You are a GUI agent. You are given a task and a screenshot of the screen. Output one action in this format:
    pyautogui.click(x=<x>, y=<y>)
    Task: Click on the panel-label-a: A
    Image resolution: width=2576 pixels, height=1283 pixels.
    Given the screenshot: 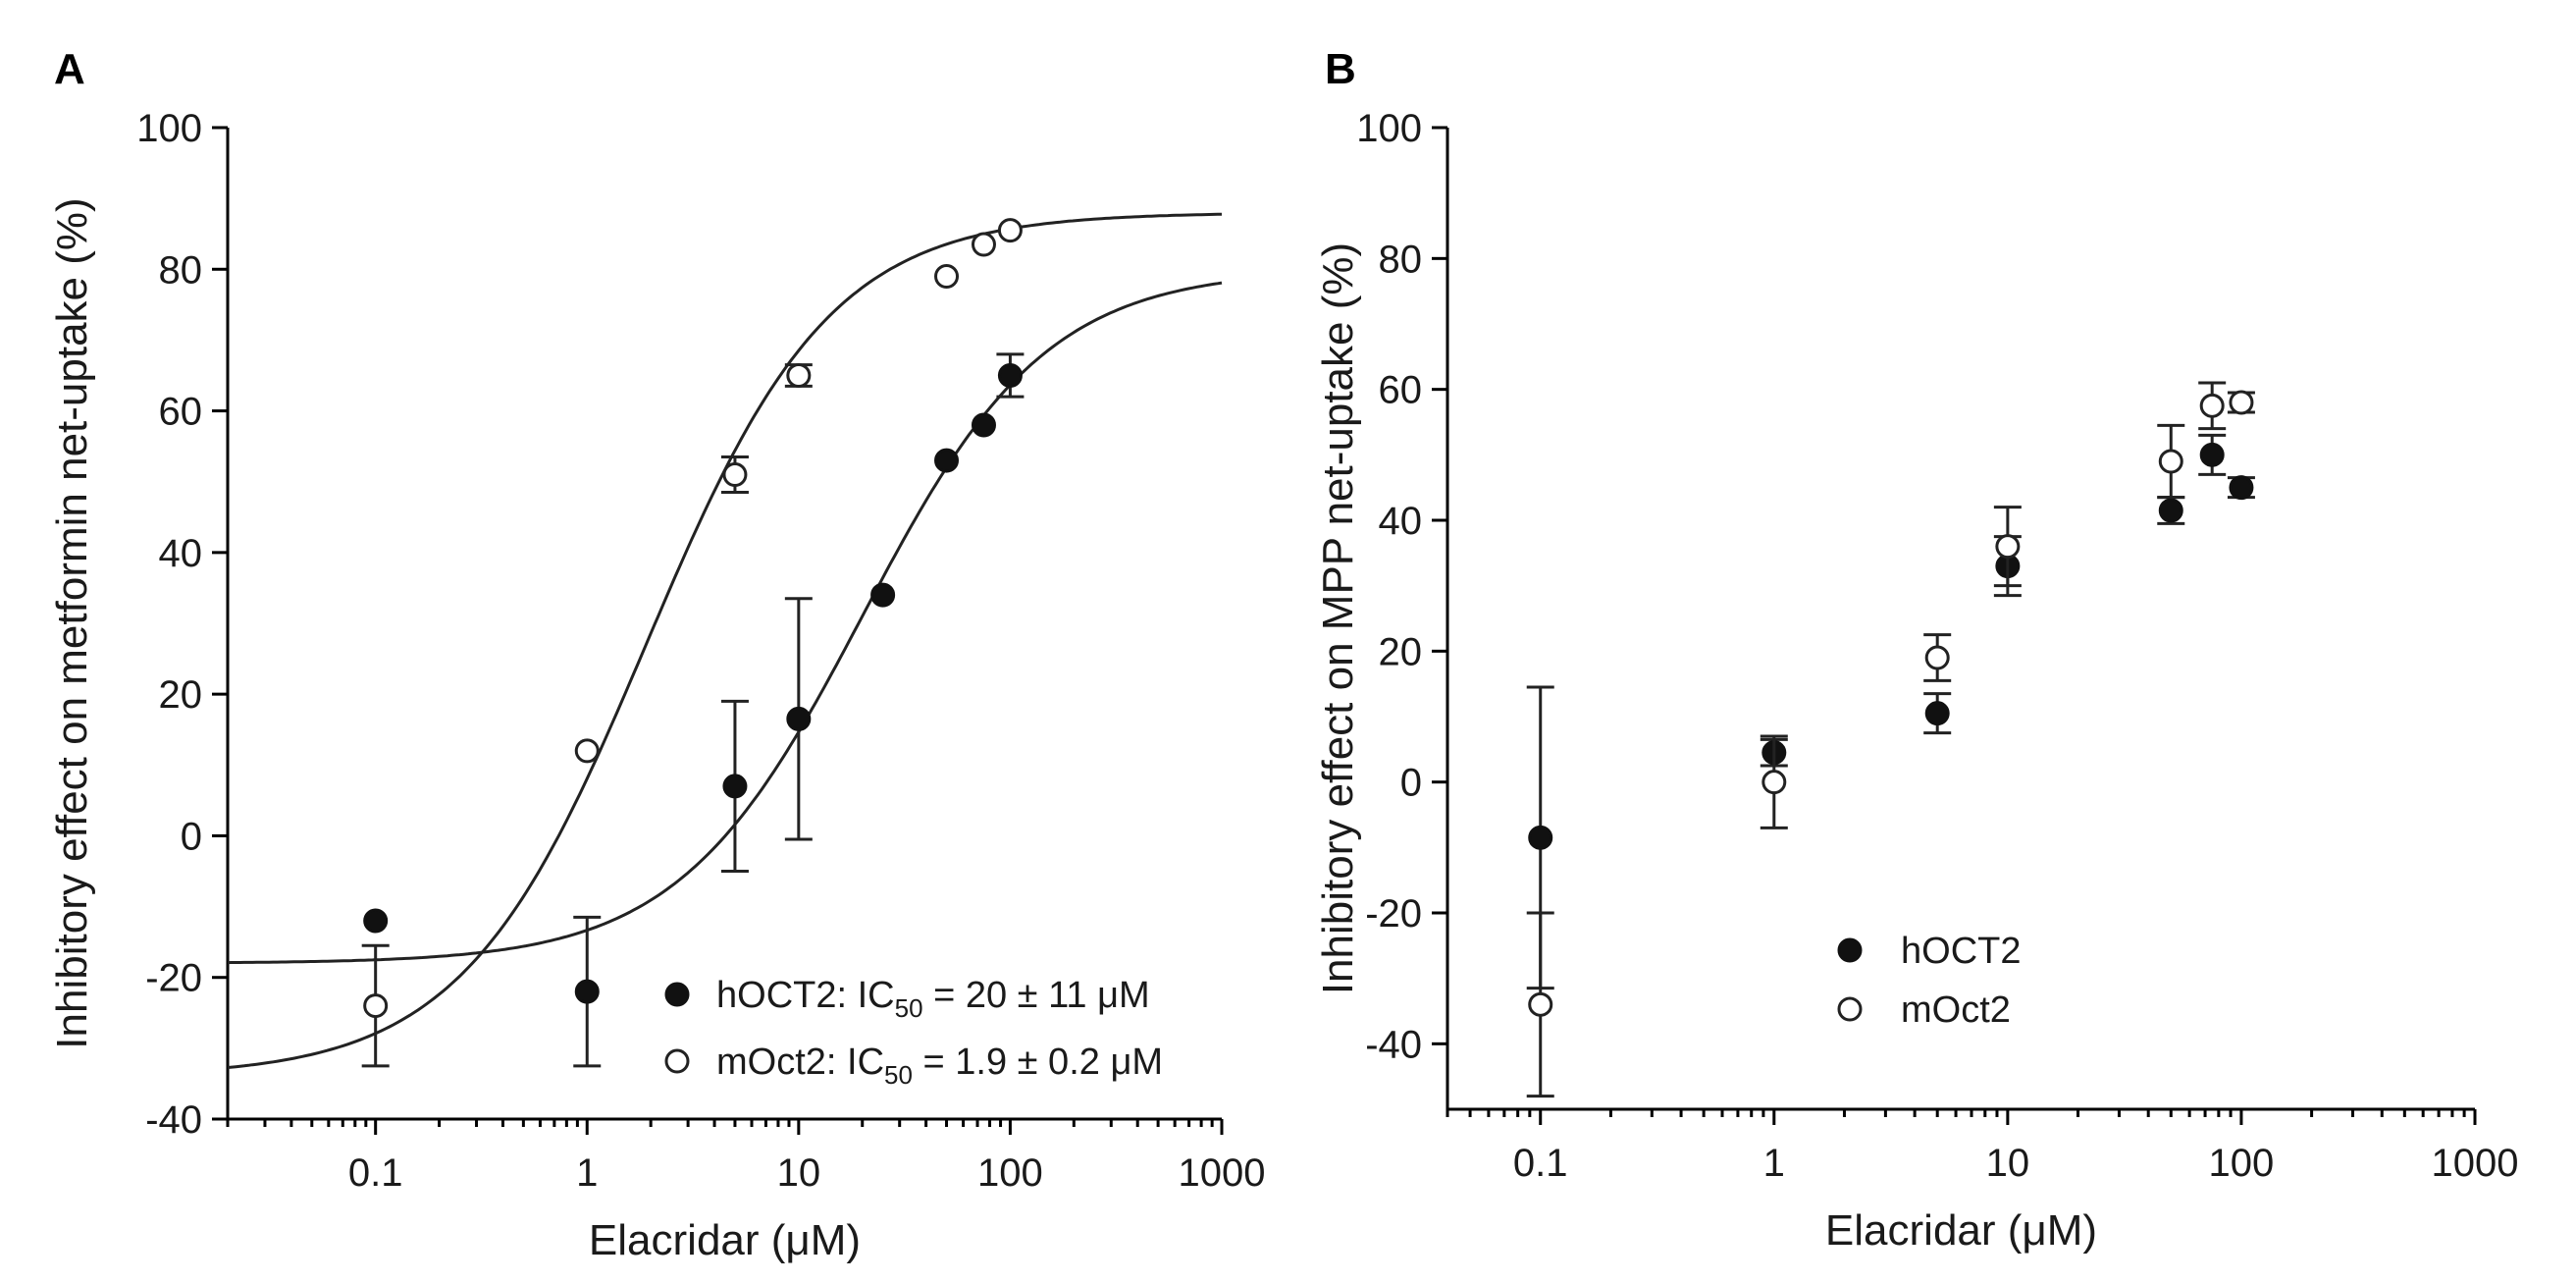 What is the action you would take?
    pyautogui.click(x=69, y=69)
    